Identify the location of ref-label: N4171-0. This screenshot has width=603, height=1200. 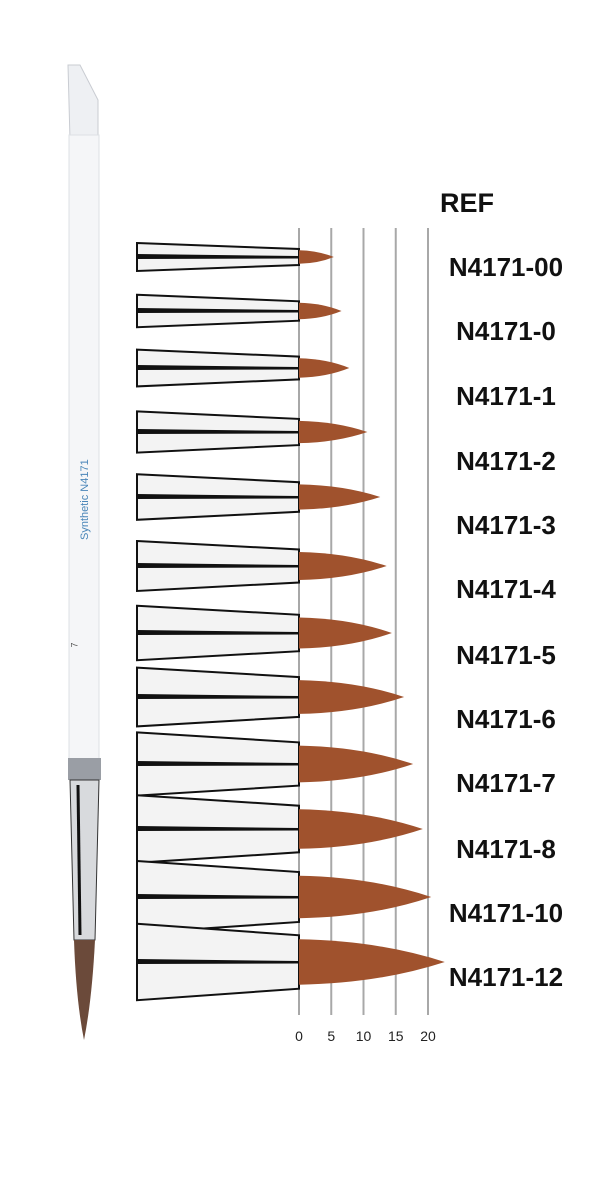
(506, 331).